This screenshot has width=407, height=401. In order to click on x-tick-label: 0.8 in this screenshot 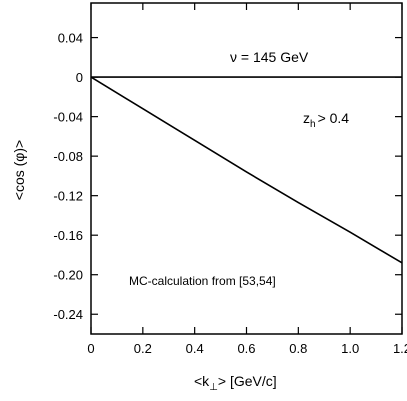, I will do `click(298, 348)`.